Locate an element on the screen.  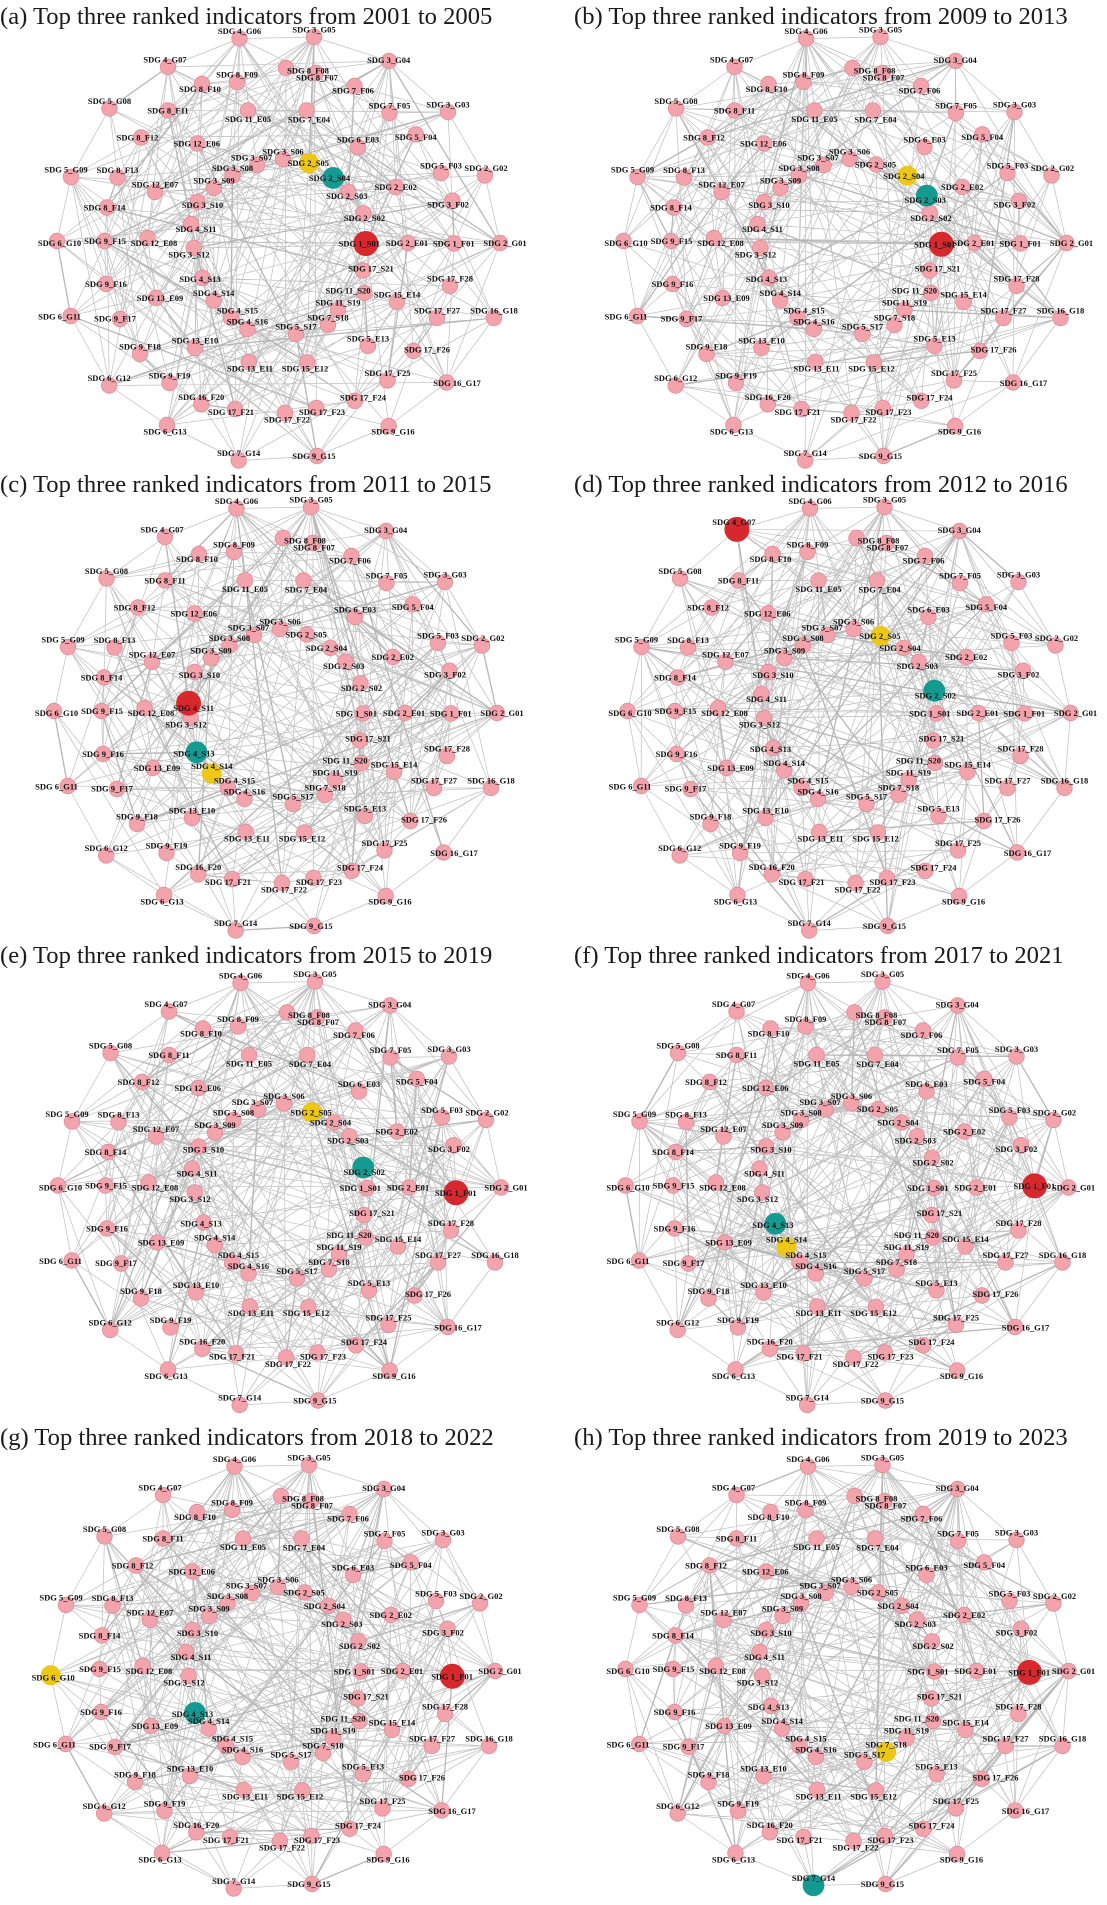
svg-text: SDG 5_E13 is located at coordinates (365, 809).